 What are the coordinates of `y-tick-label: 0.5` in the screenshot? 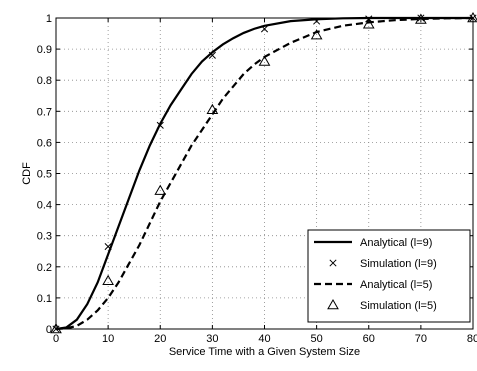 It's located at (44, 175).